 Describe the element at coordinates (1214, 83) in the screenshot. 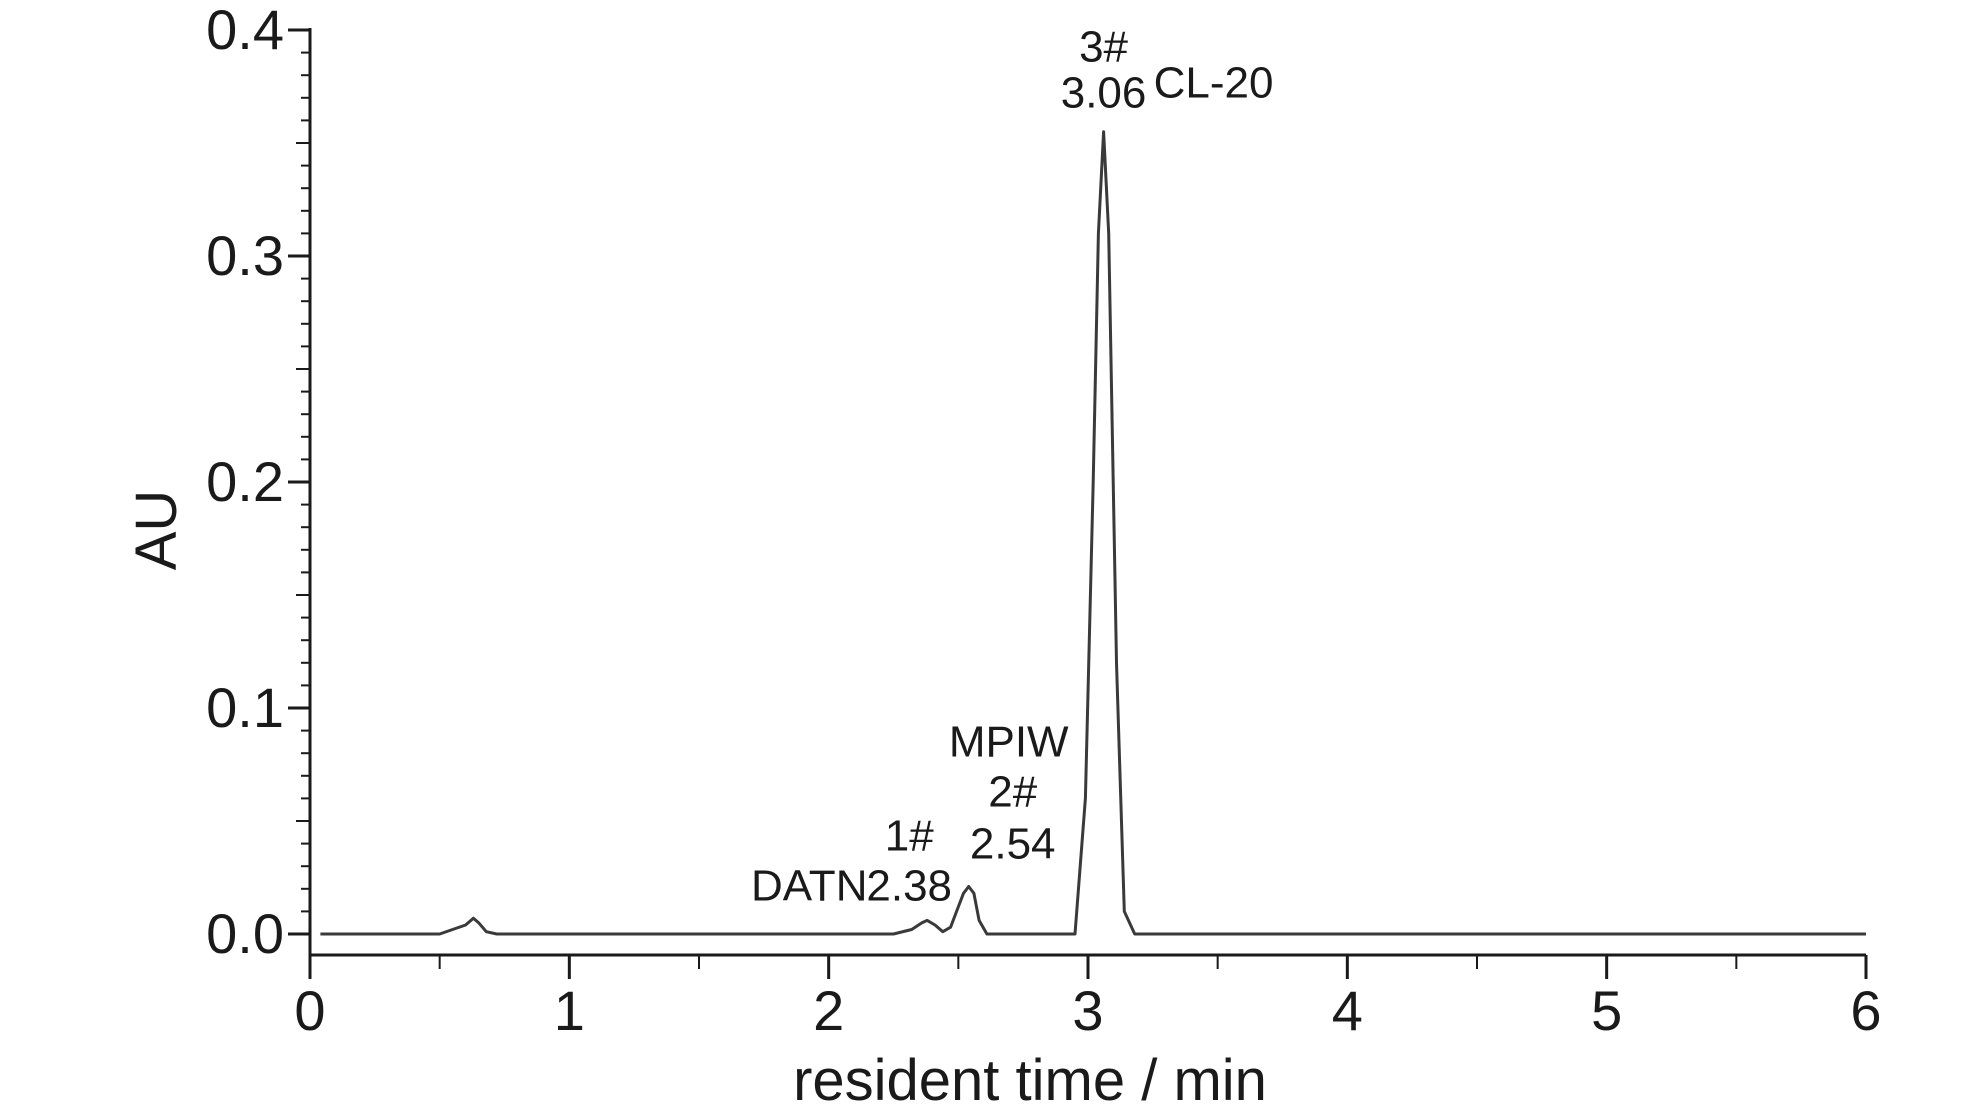

I see `compound-label: CL-20` at that location.